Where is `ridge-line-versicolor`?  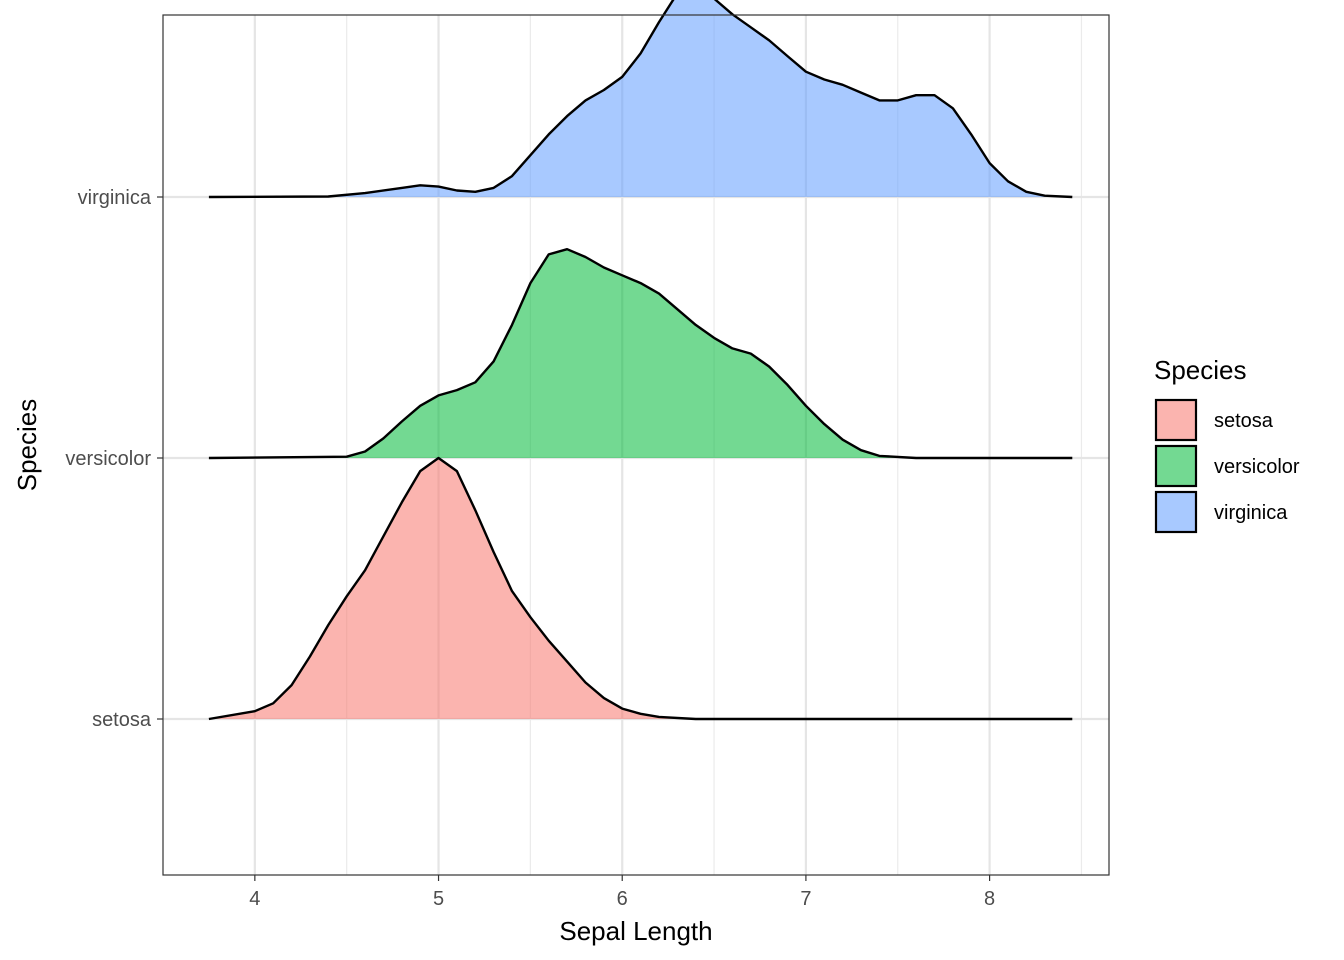
ridge-line-versicolor is located at coordinates (640, 354).